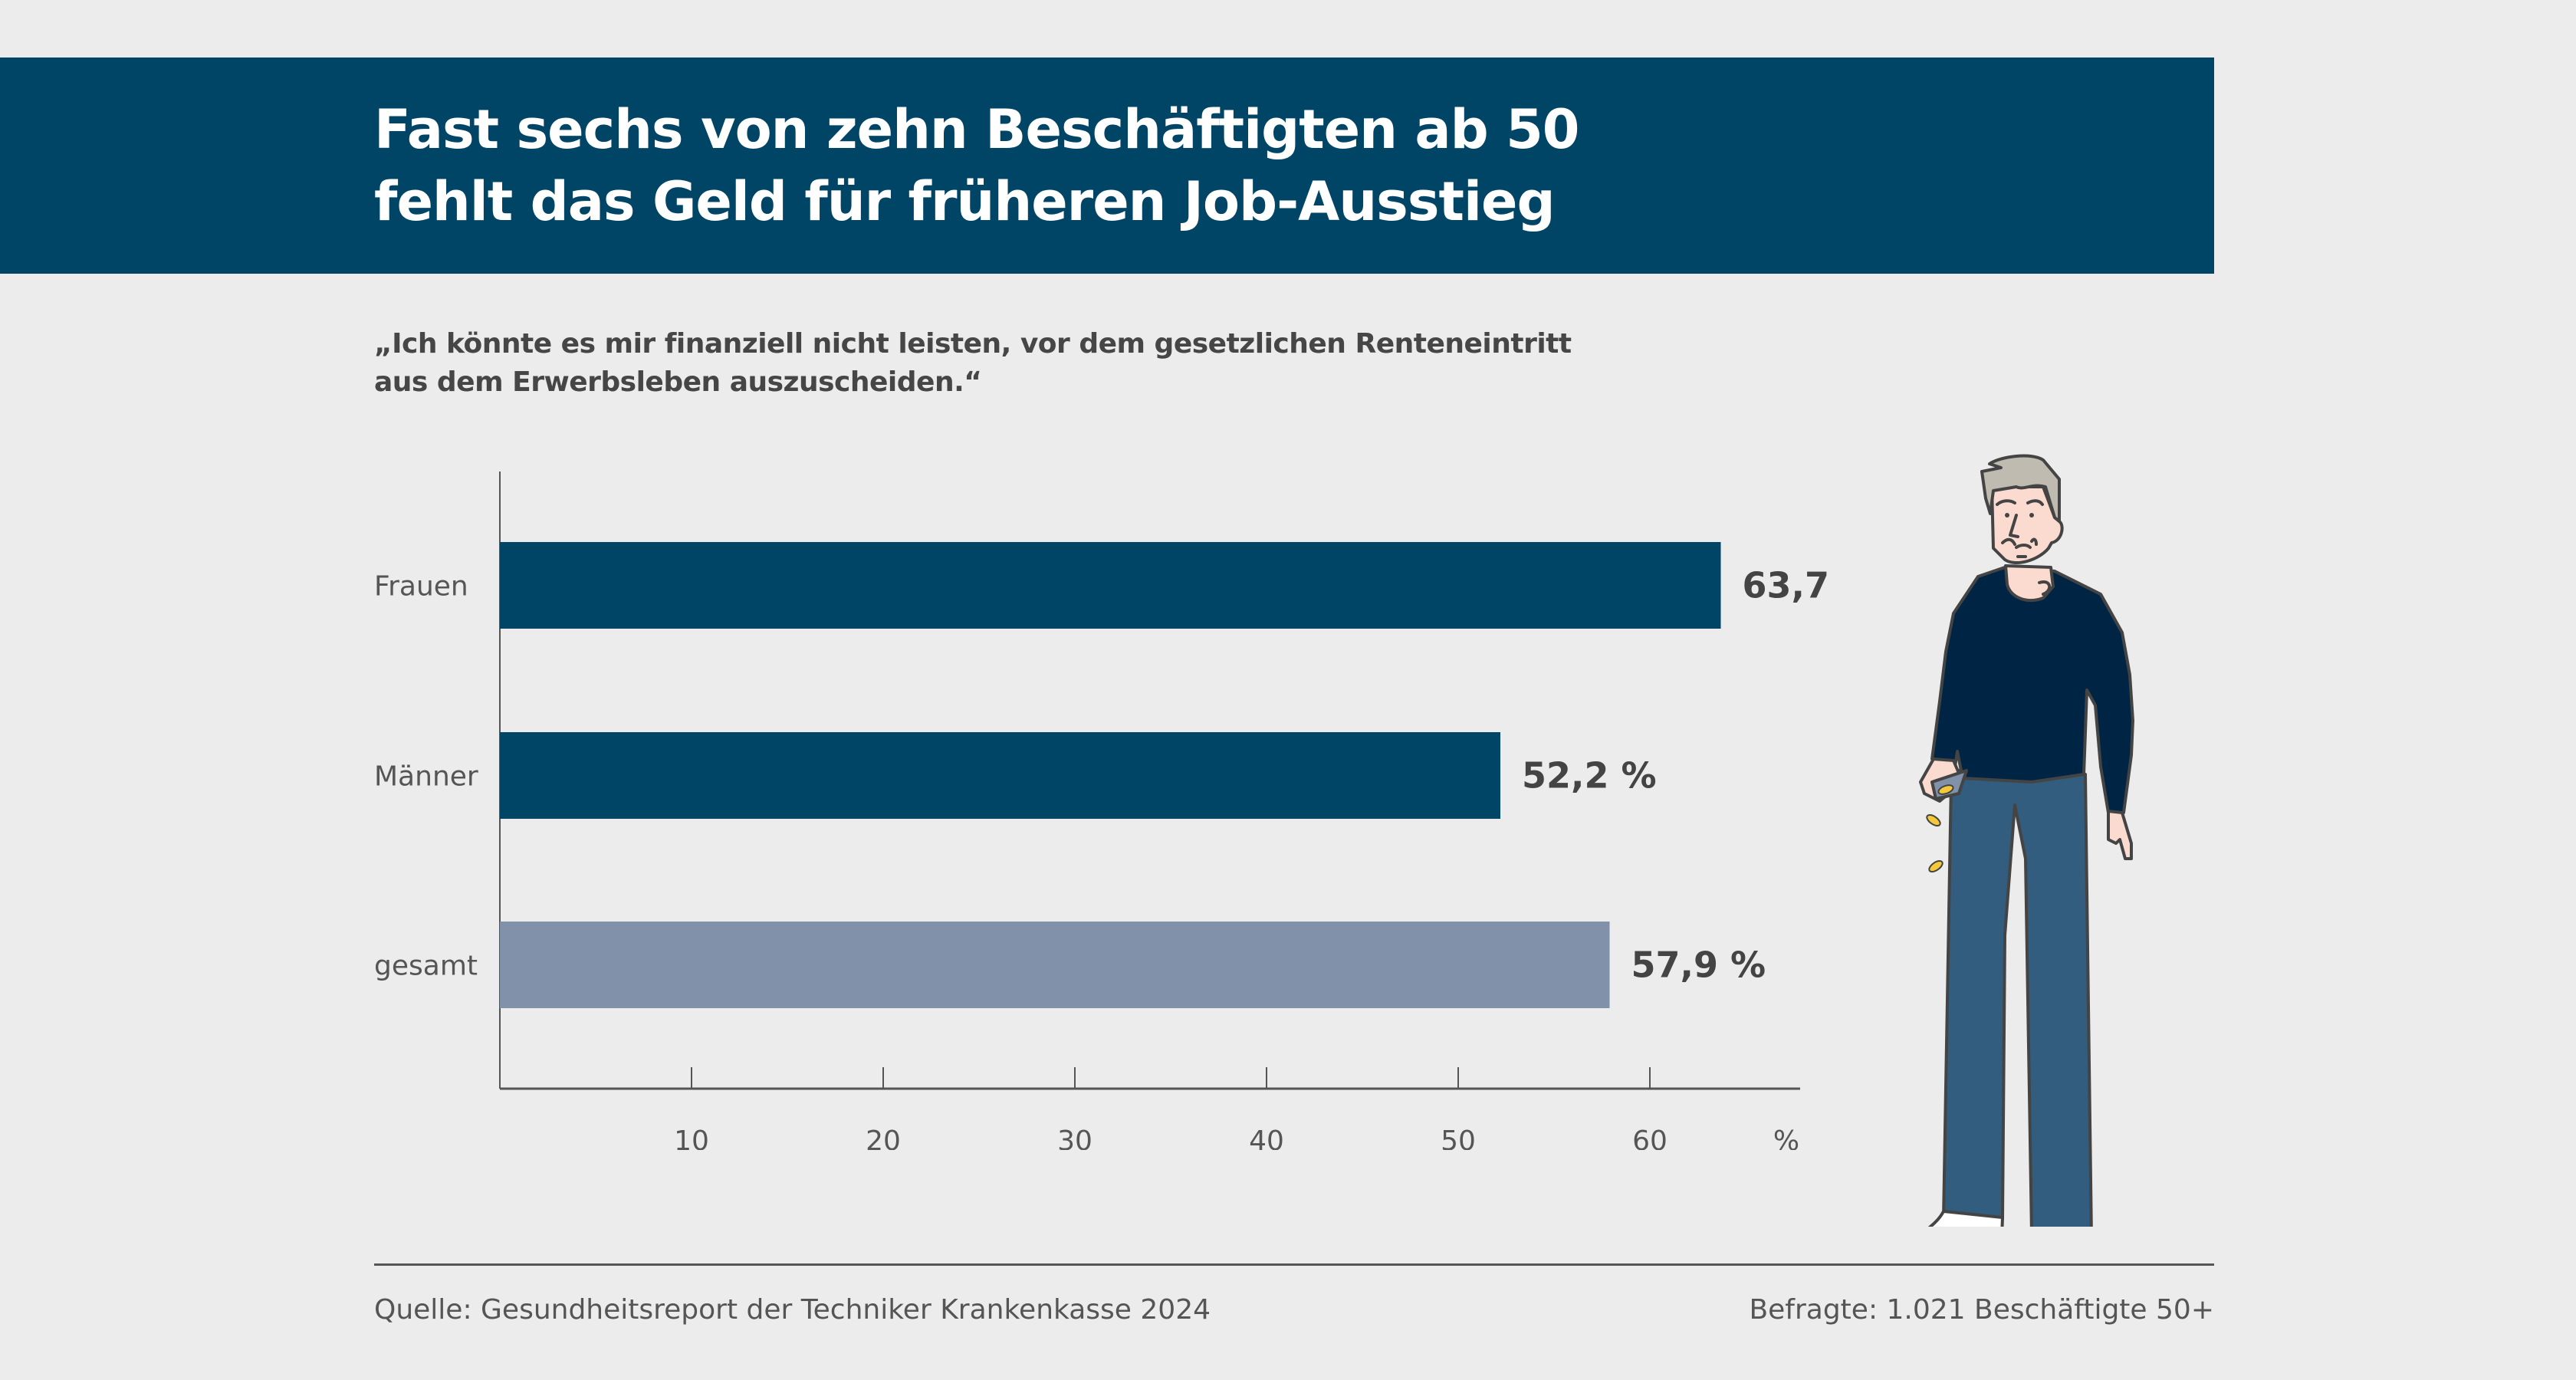  I want to click on header-band, so click(1107, 166).